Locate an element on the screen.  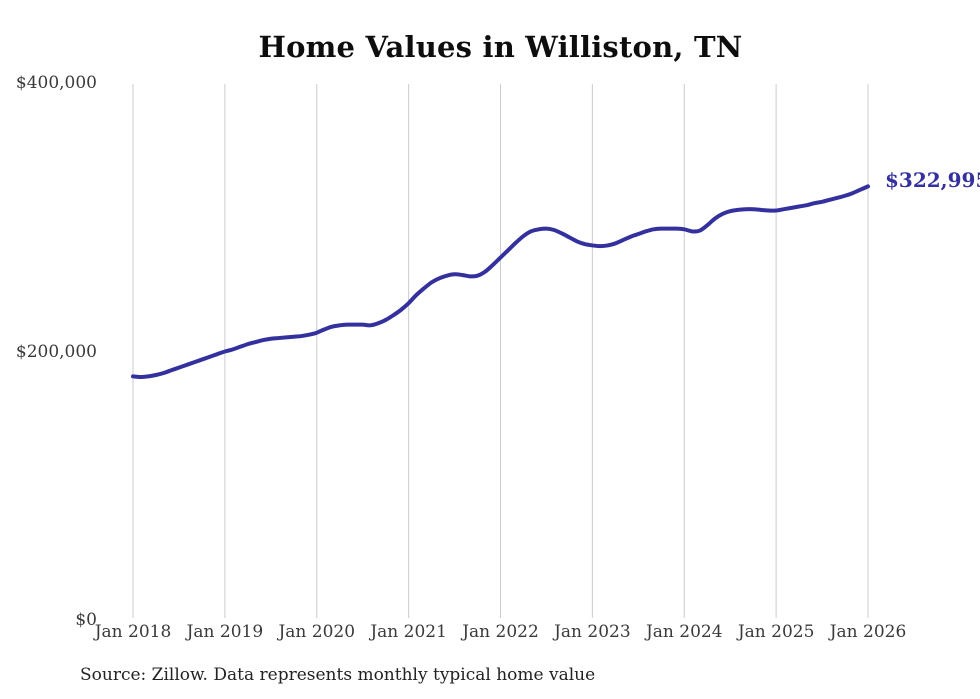
x-tick-label: Jan 2024 is located at coordinates (684, 632).